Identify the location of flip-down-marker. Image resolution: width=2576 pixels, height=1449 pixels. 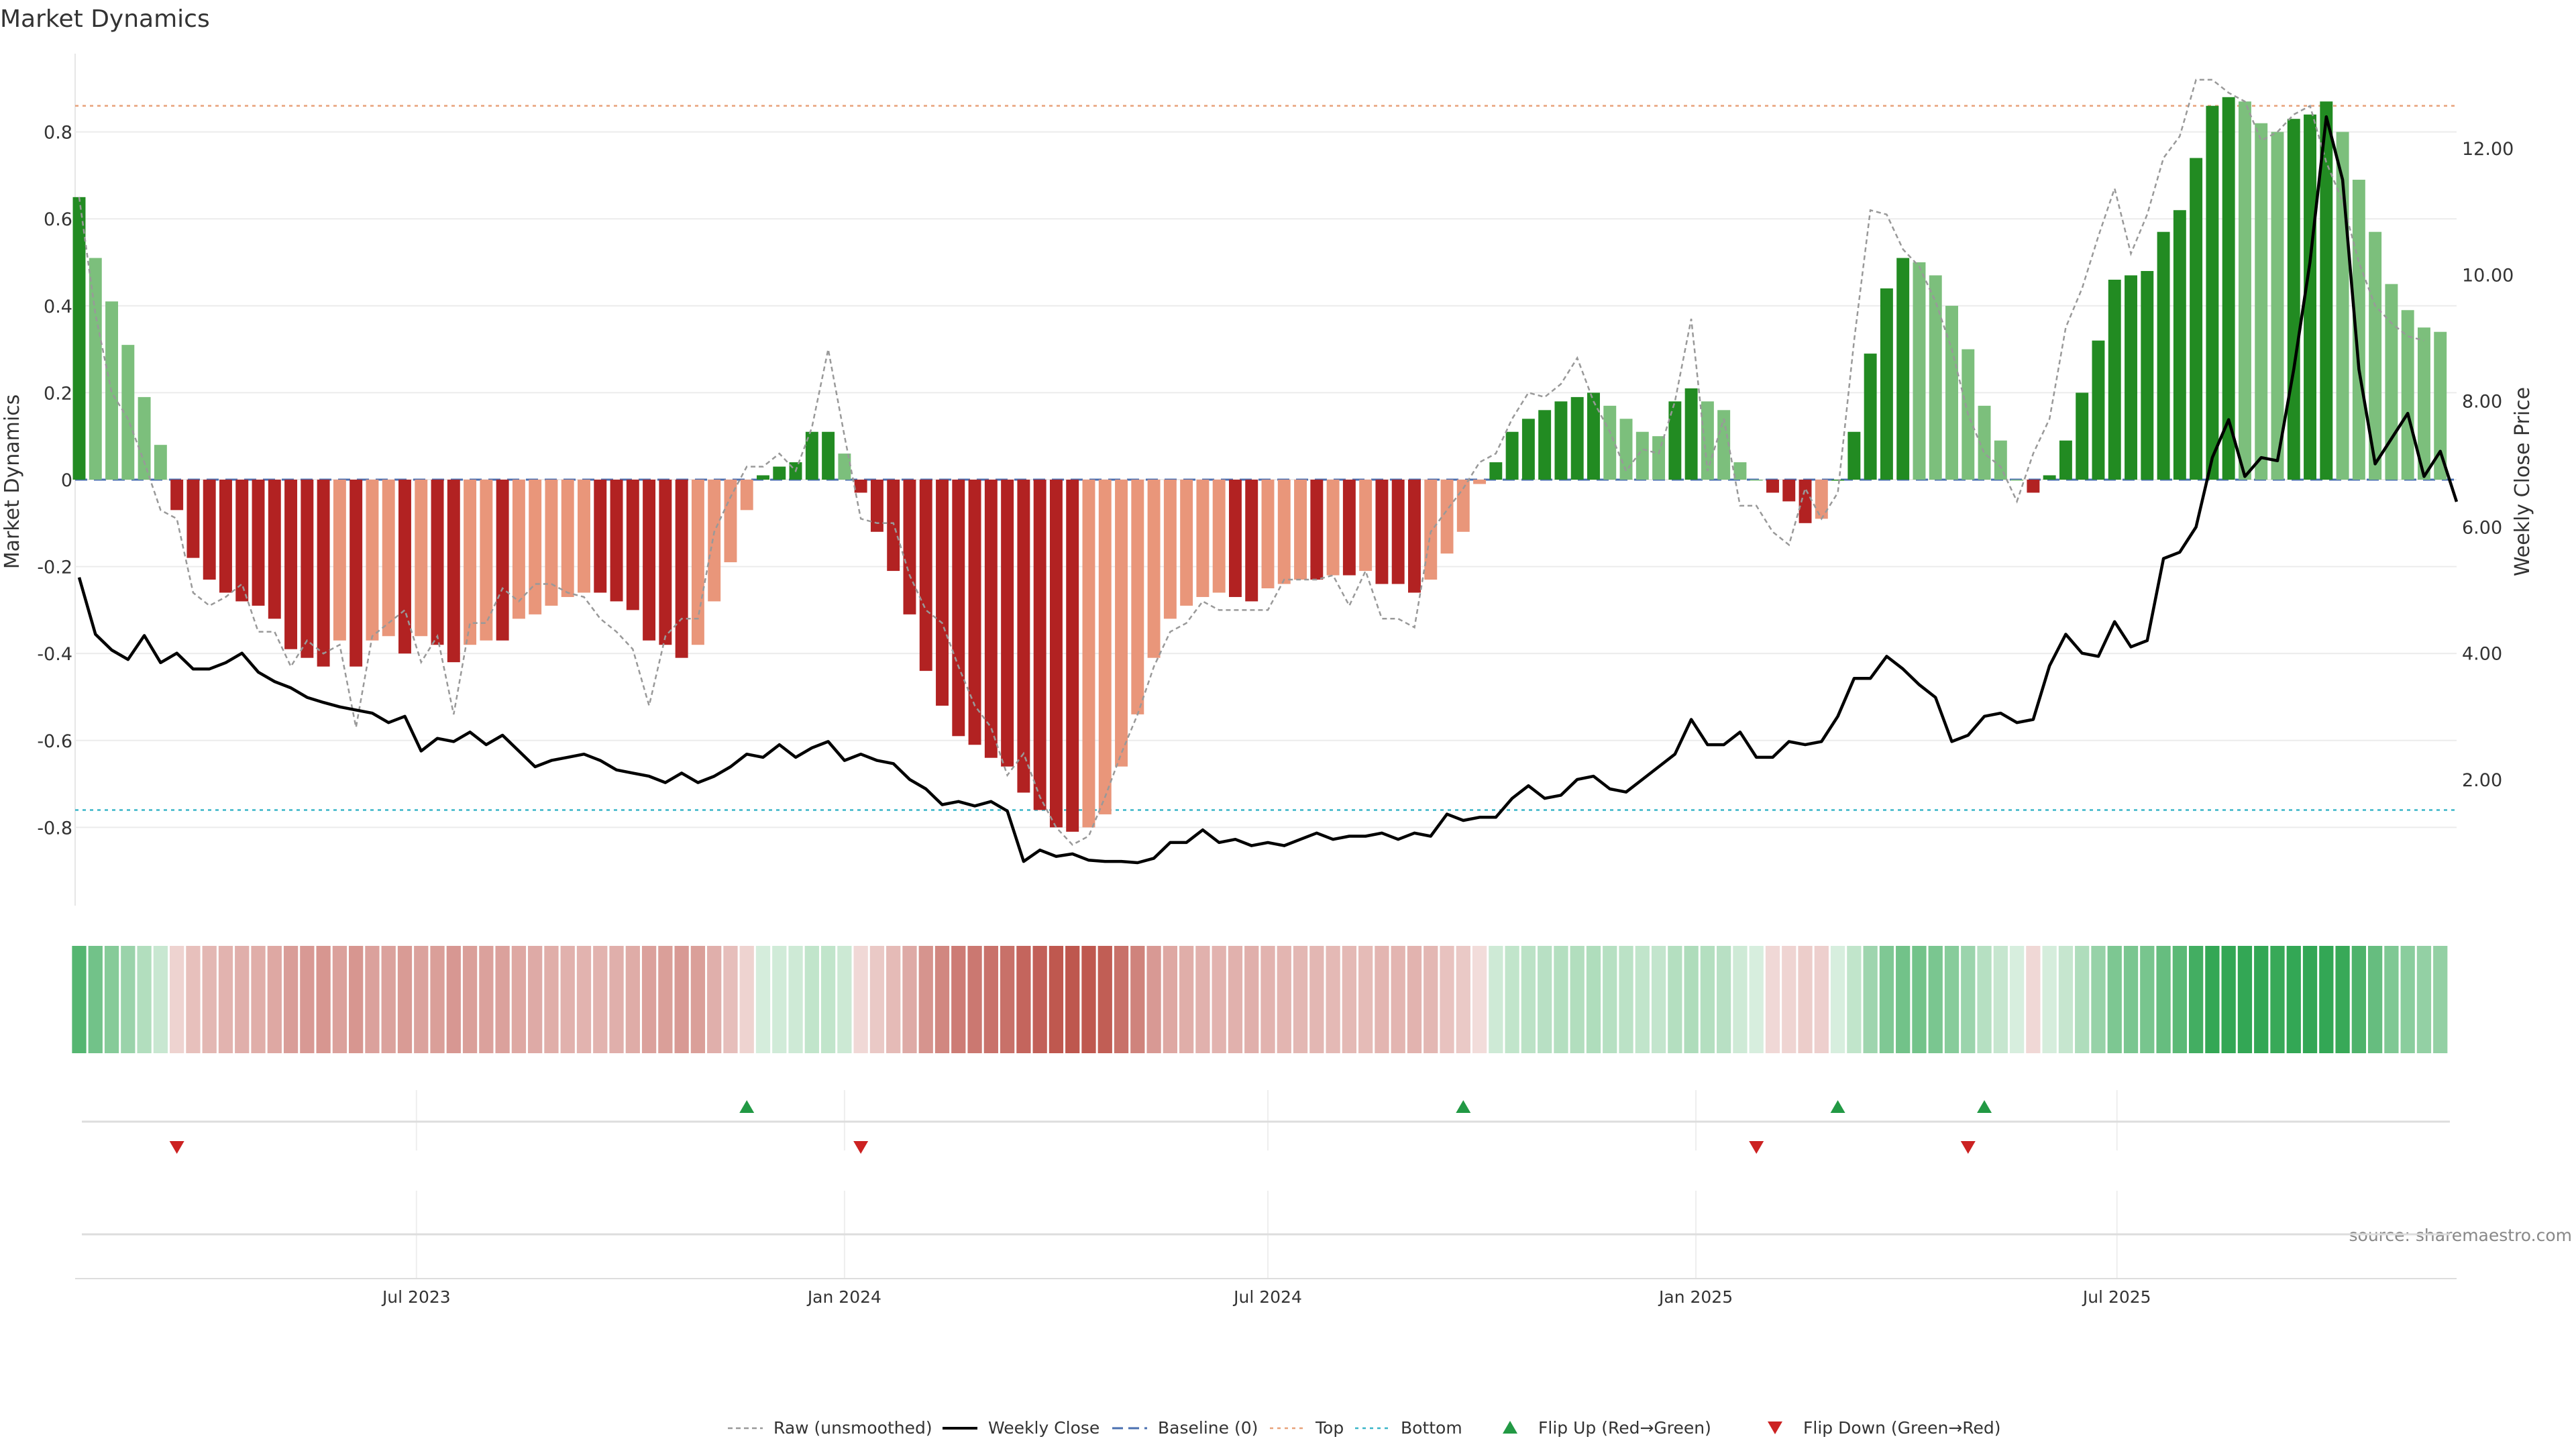
(1756, 1147).